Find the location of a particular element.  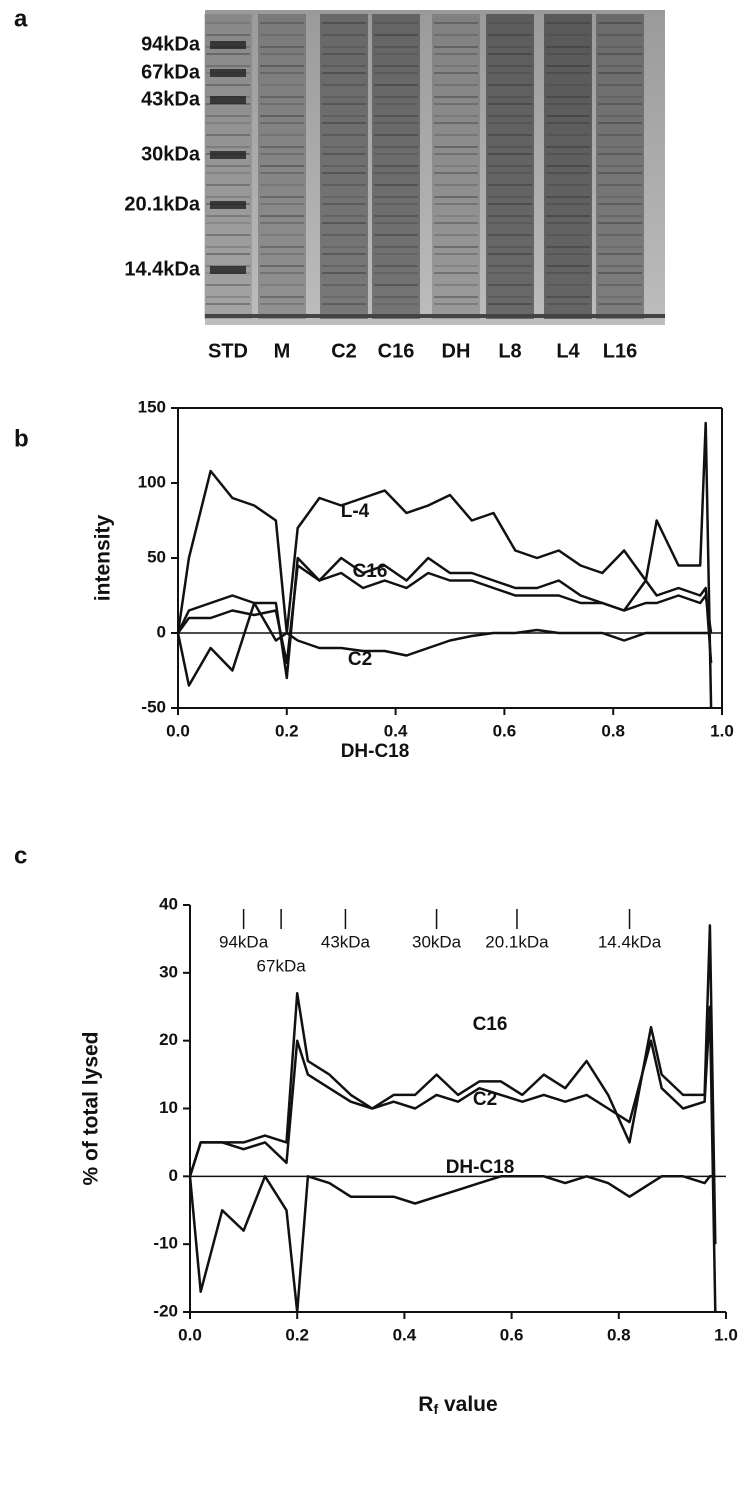

mw-marker-label: 43kDa is located at coordinates (346, 941).